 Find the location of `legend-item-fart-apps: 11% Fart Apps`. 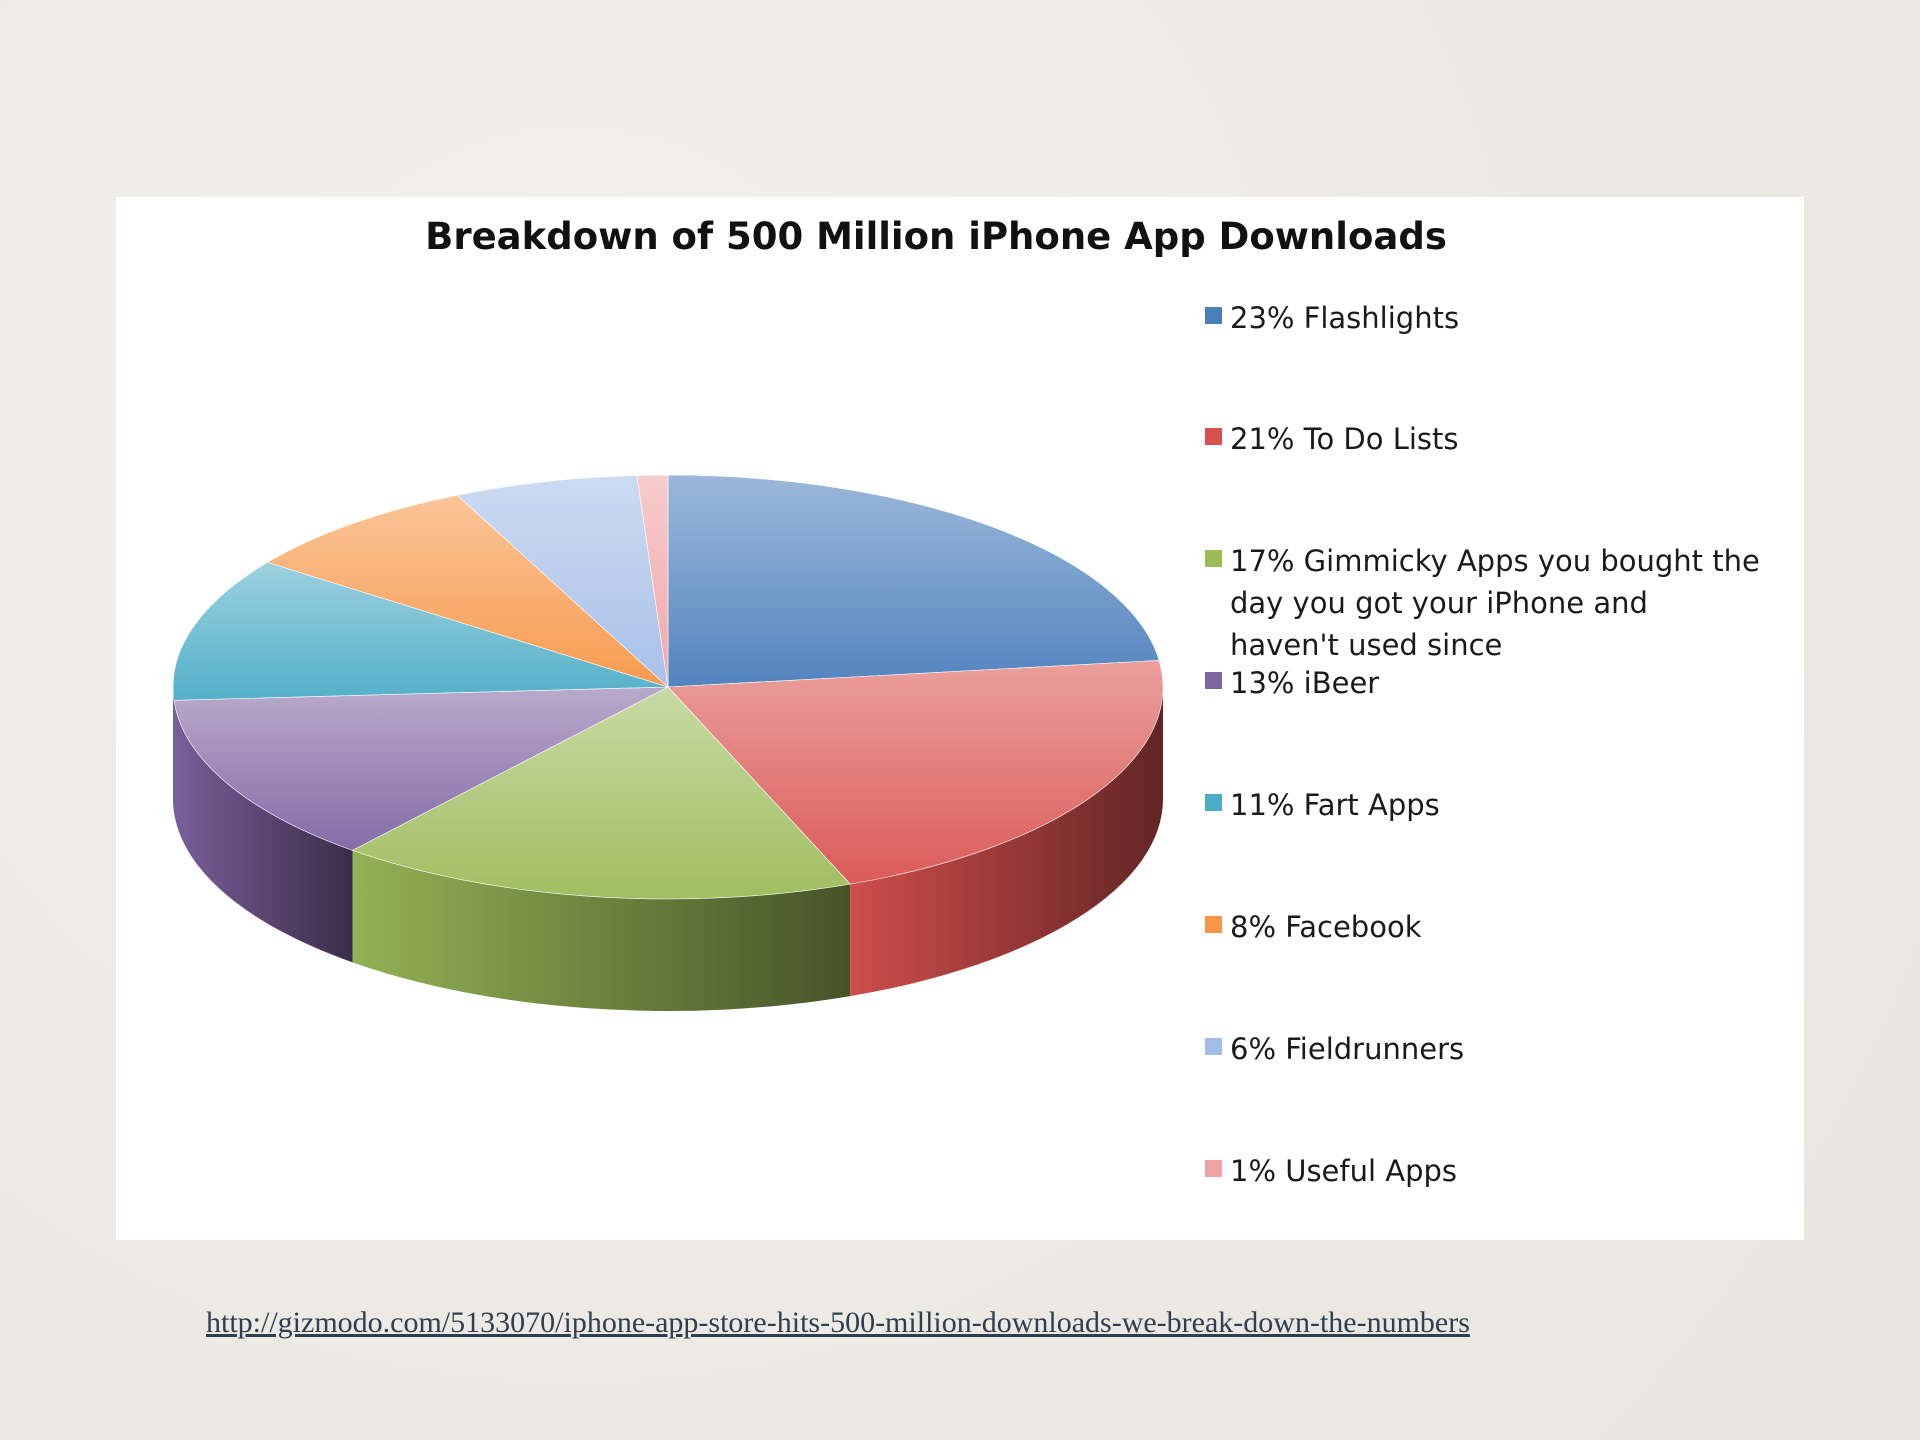

legend-item-fart-apps: 11% Fart Apps is located at coordinates (1485, 805).